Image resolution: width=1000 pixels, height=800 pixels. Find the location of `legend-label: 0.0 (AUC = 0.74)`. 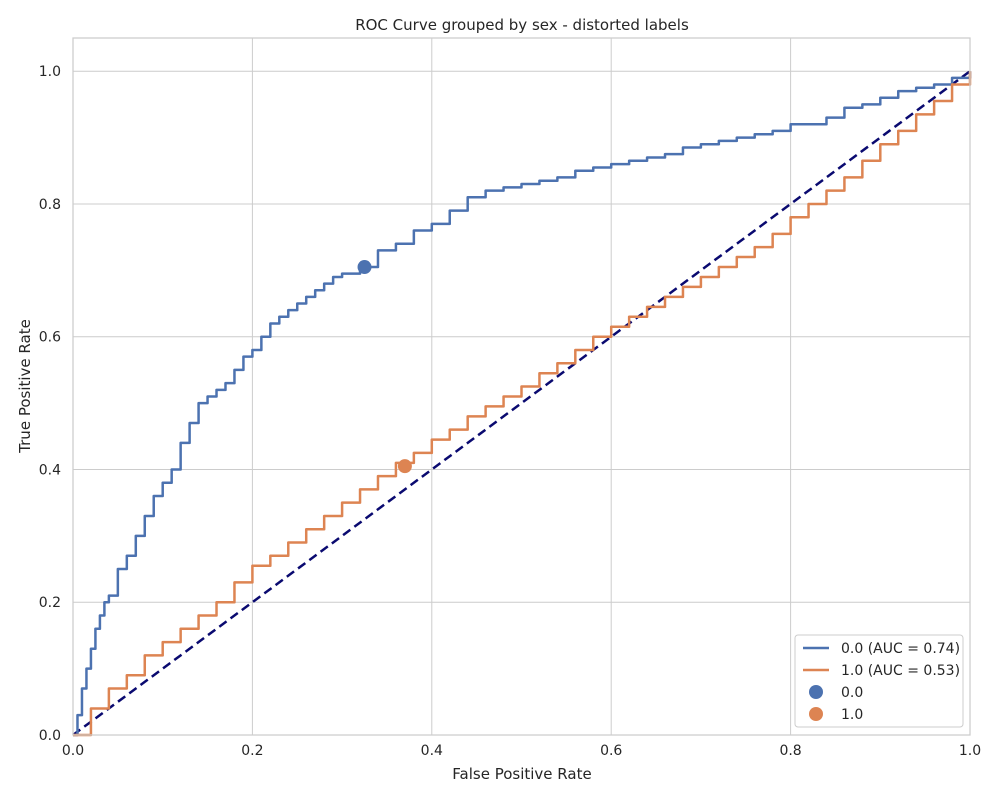

legend-label: 0.0 (AUC = 0.74) is located at coordinates (900, 649).